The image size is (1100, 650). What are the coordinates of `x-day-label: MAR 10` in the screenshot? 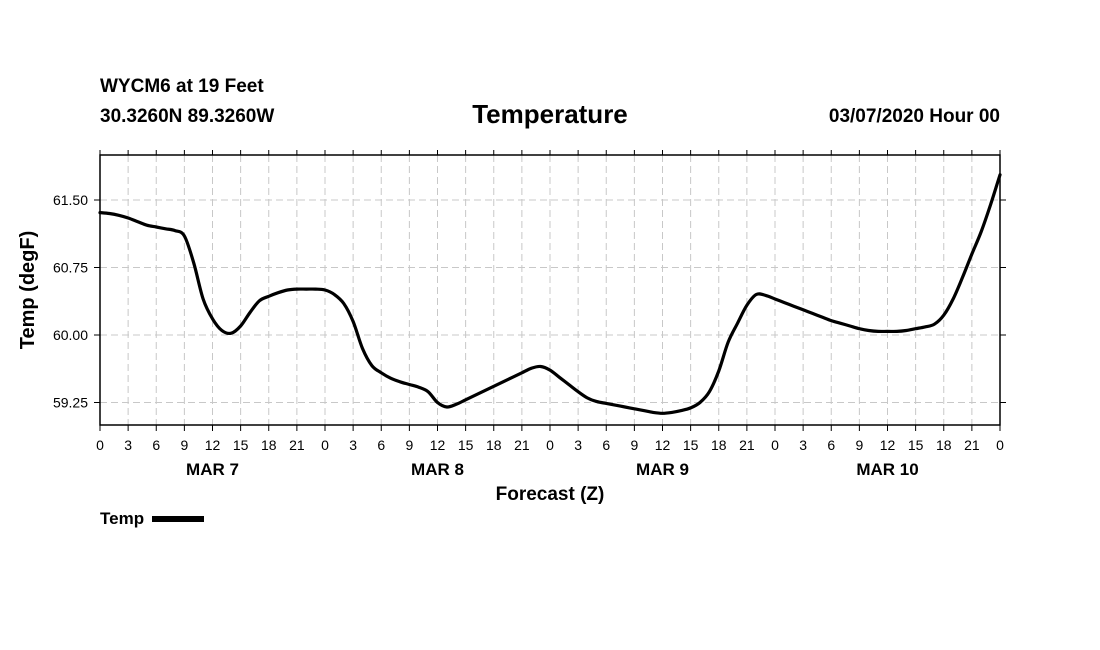 It's located at (887, 469).